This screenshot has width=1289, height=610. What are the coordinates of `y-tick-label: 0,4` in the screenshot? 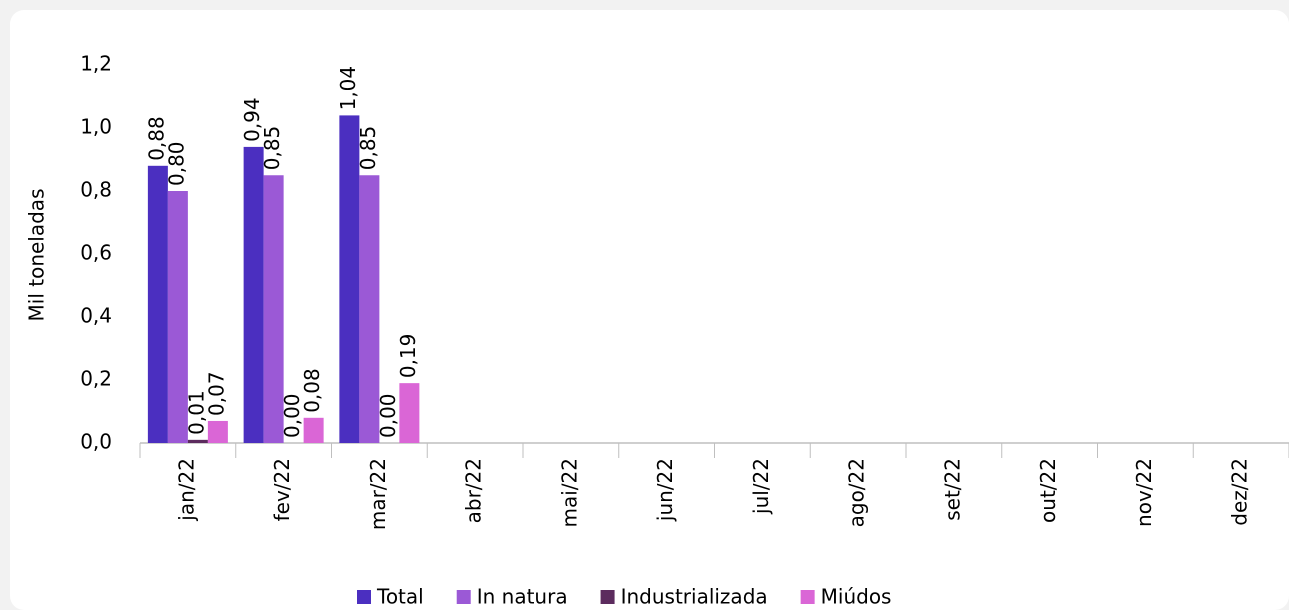 It's located at (96, 316).